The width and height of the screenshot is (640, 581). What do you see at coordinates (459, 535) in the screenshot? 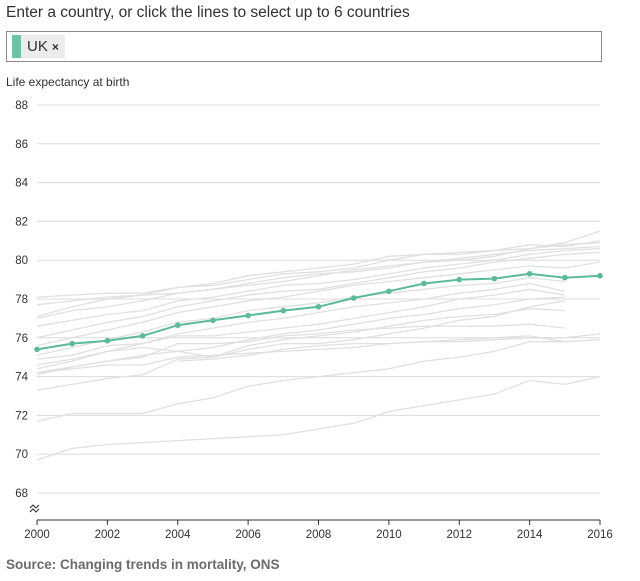
I see `x-tick-label: 2012` at bounding box center [459, 535].